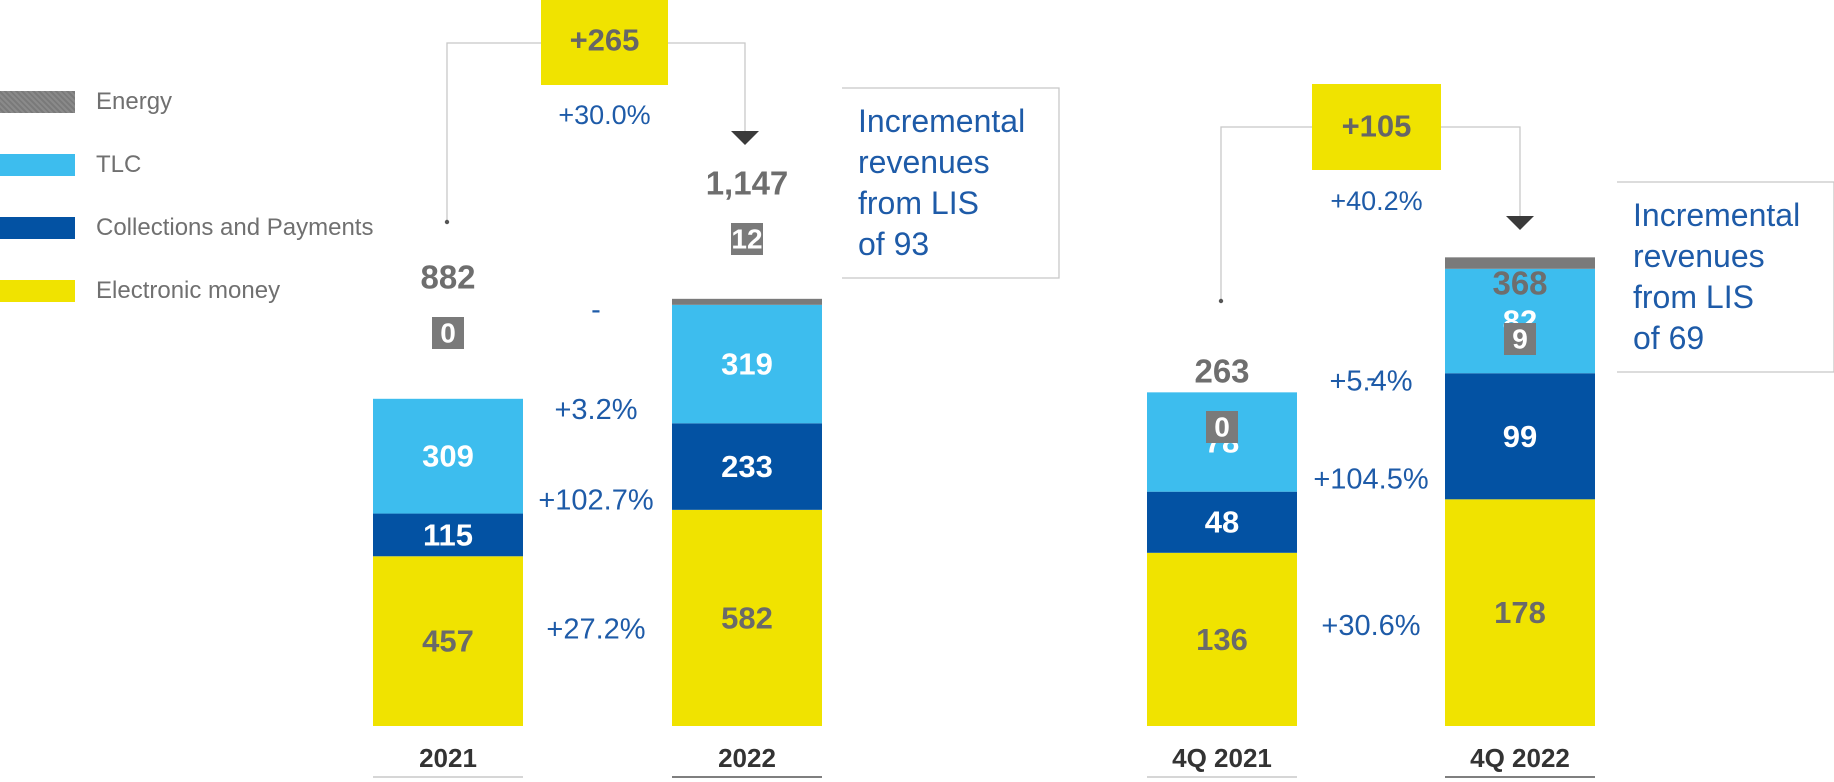  I want to click on chart-2-label-4q-2022-collections-and-payments: 99, so click(1520, 436).